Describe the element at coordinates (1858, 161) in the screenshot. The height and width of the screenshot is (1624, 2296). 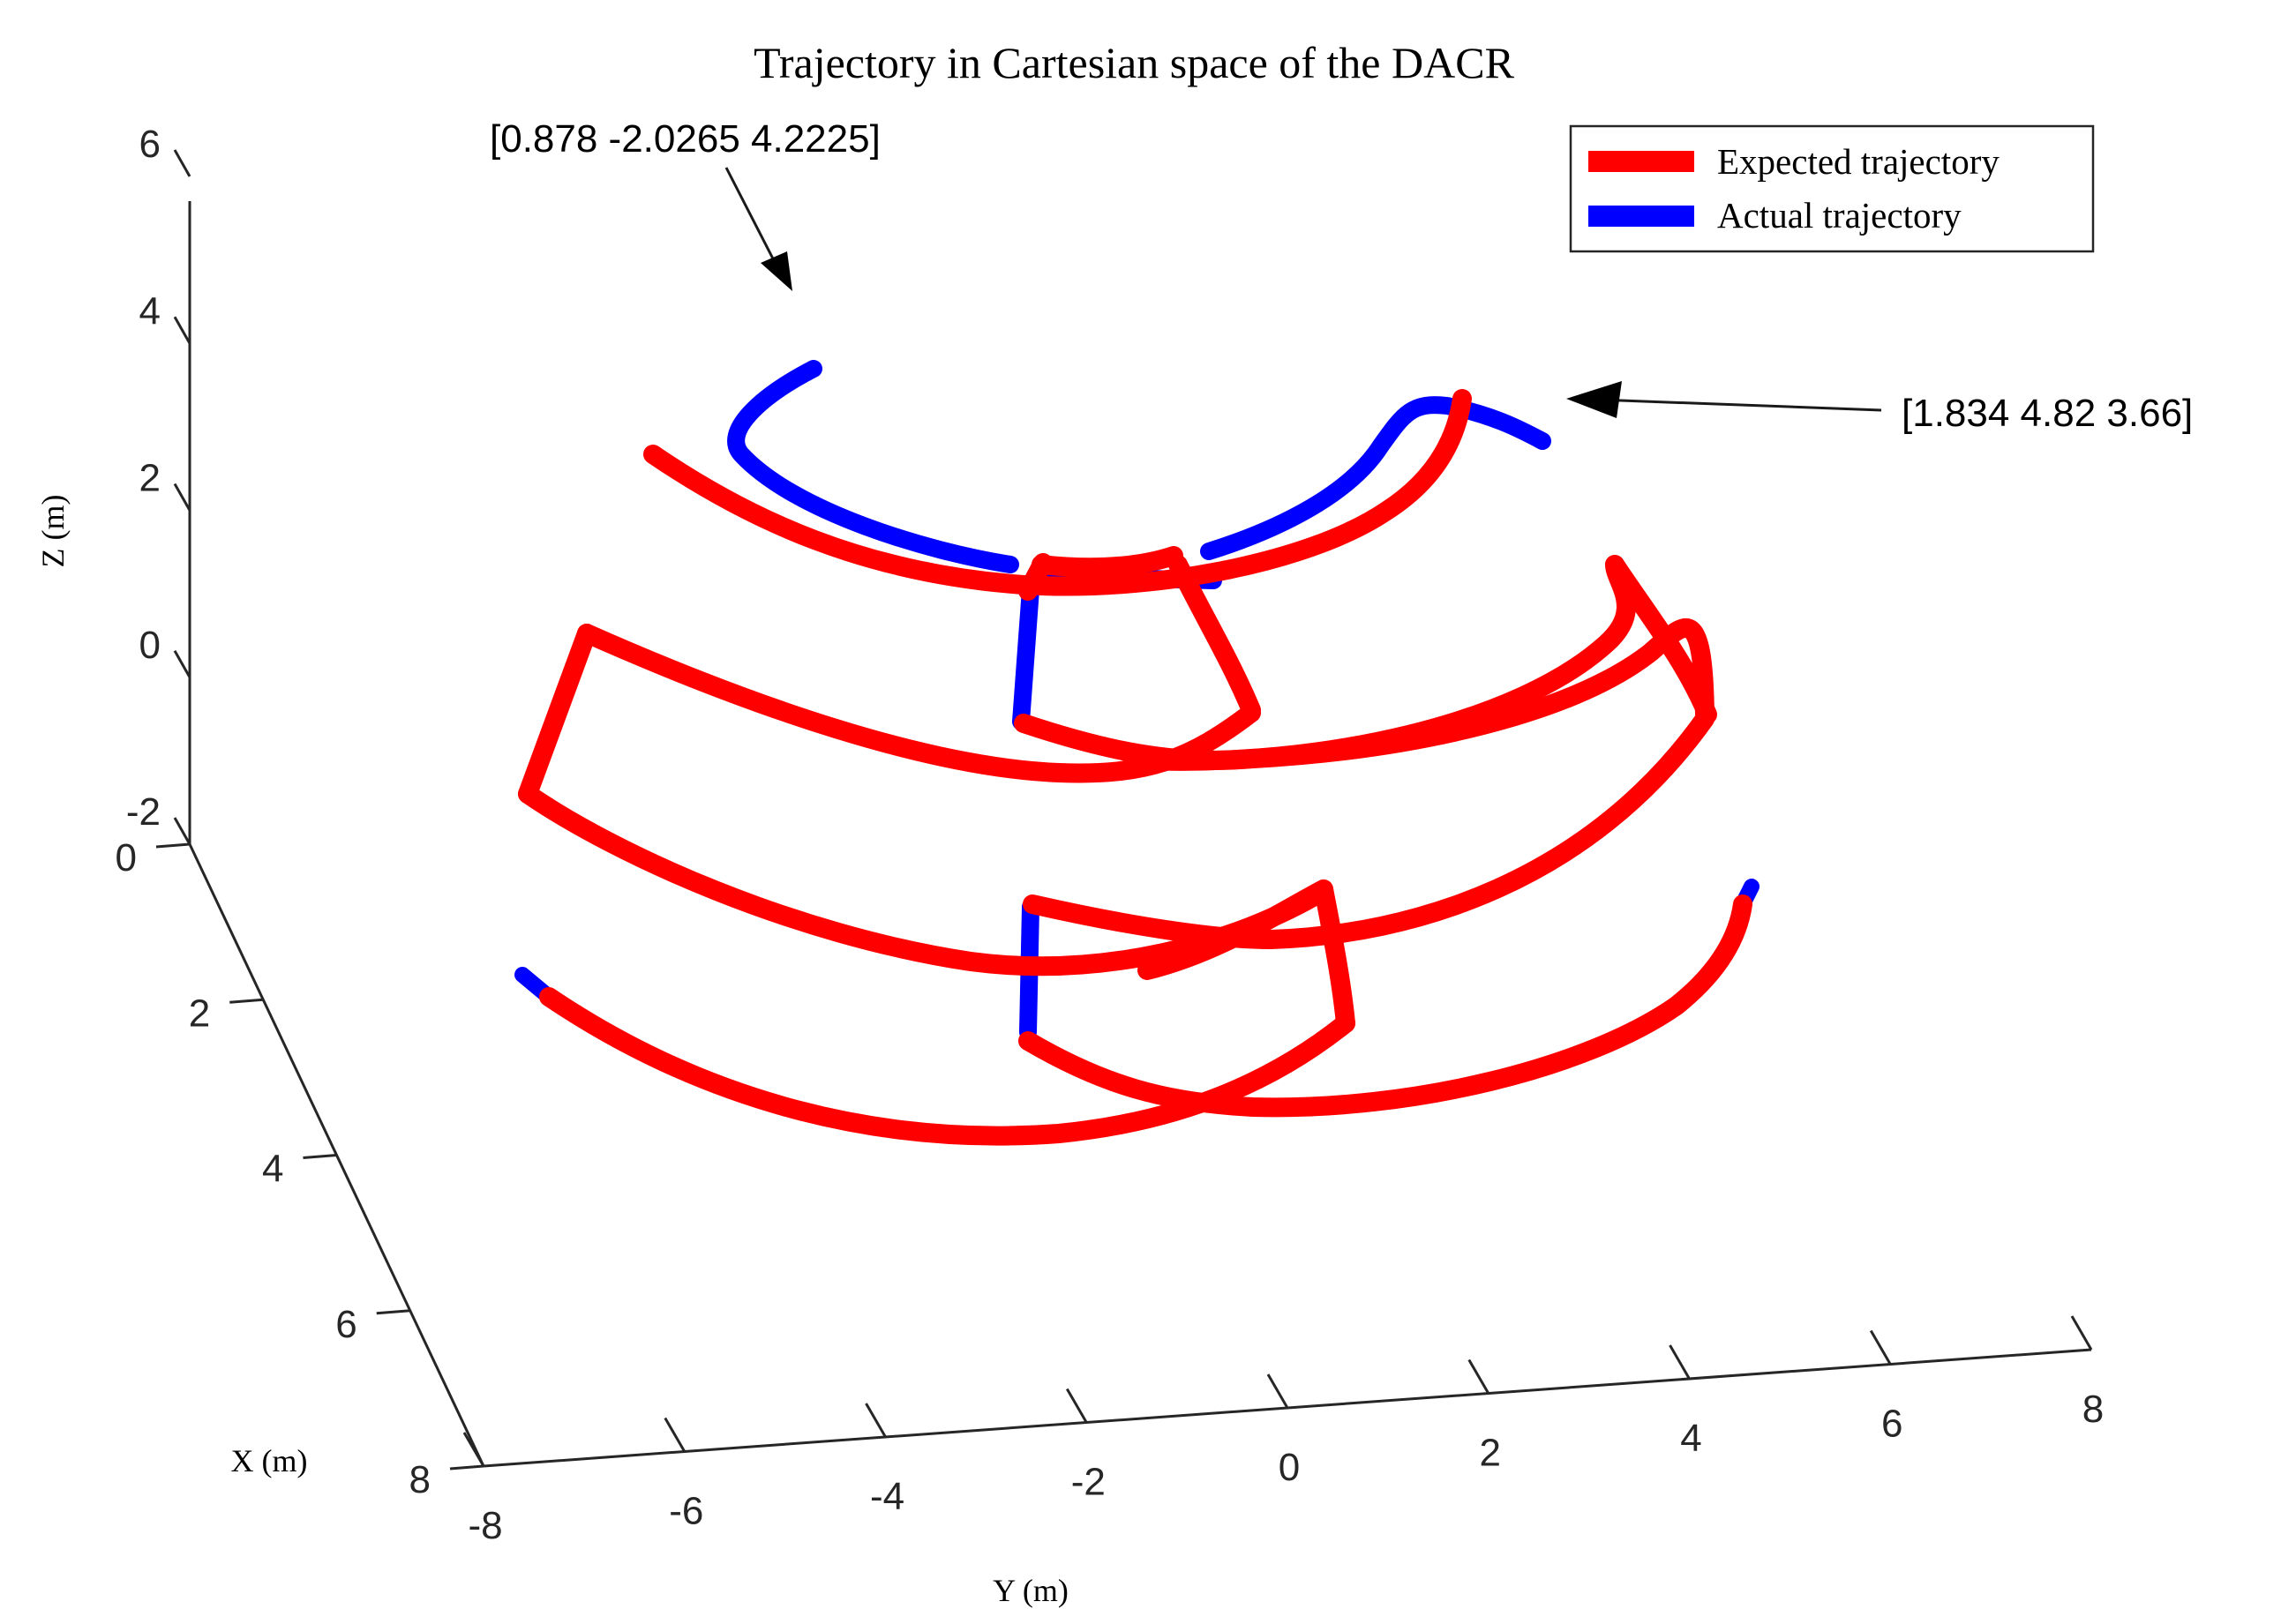
I see `legend-label-expected: Expected trajectory` at that location.